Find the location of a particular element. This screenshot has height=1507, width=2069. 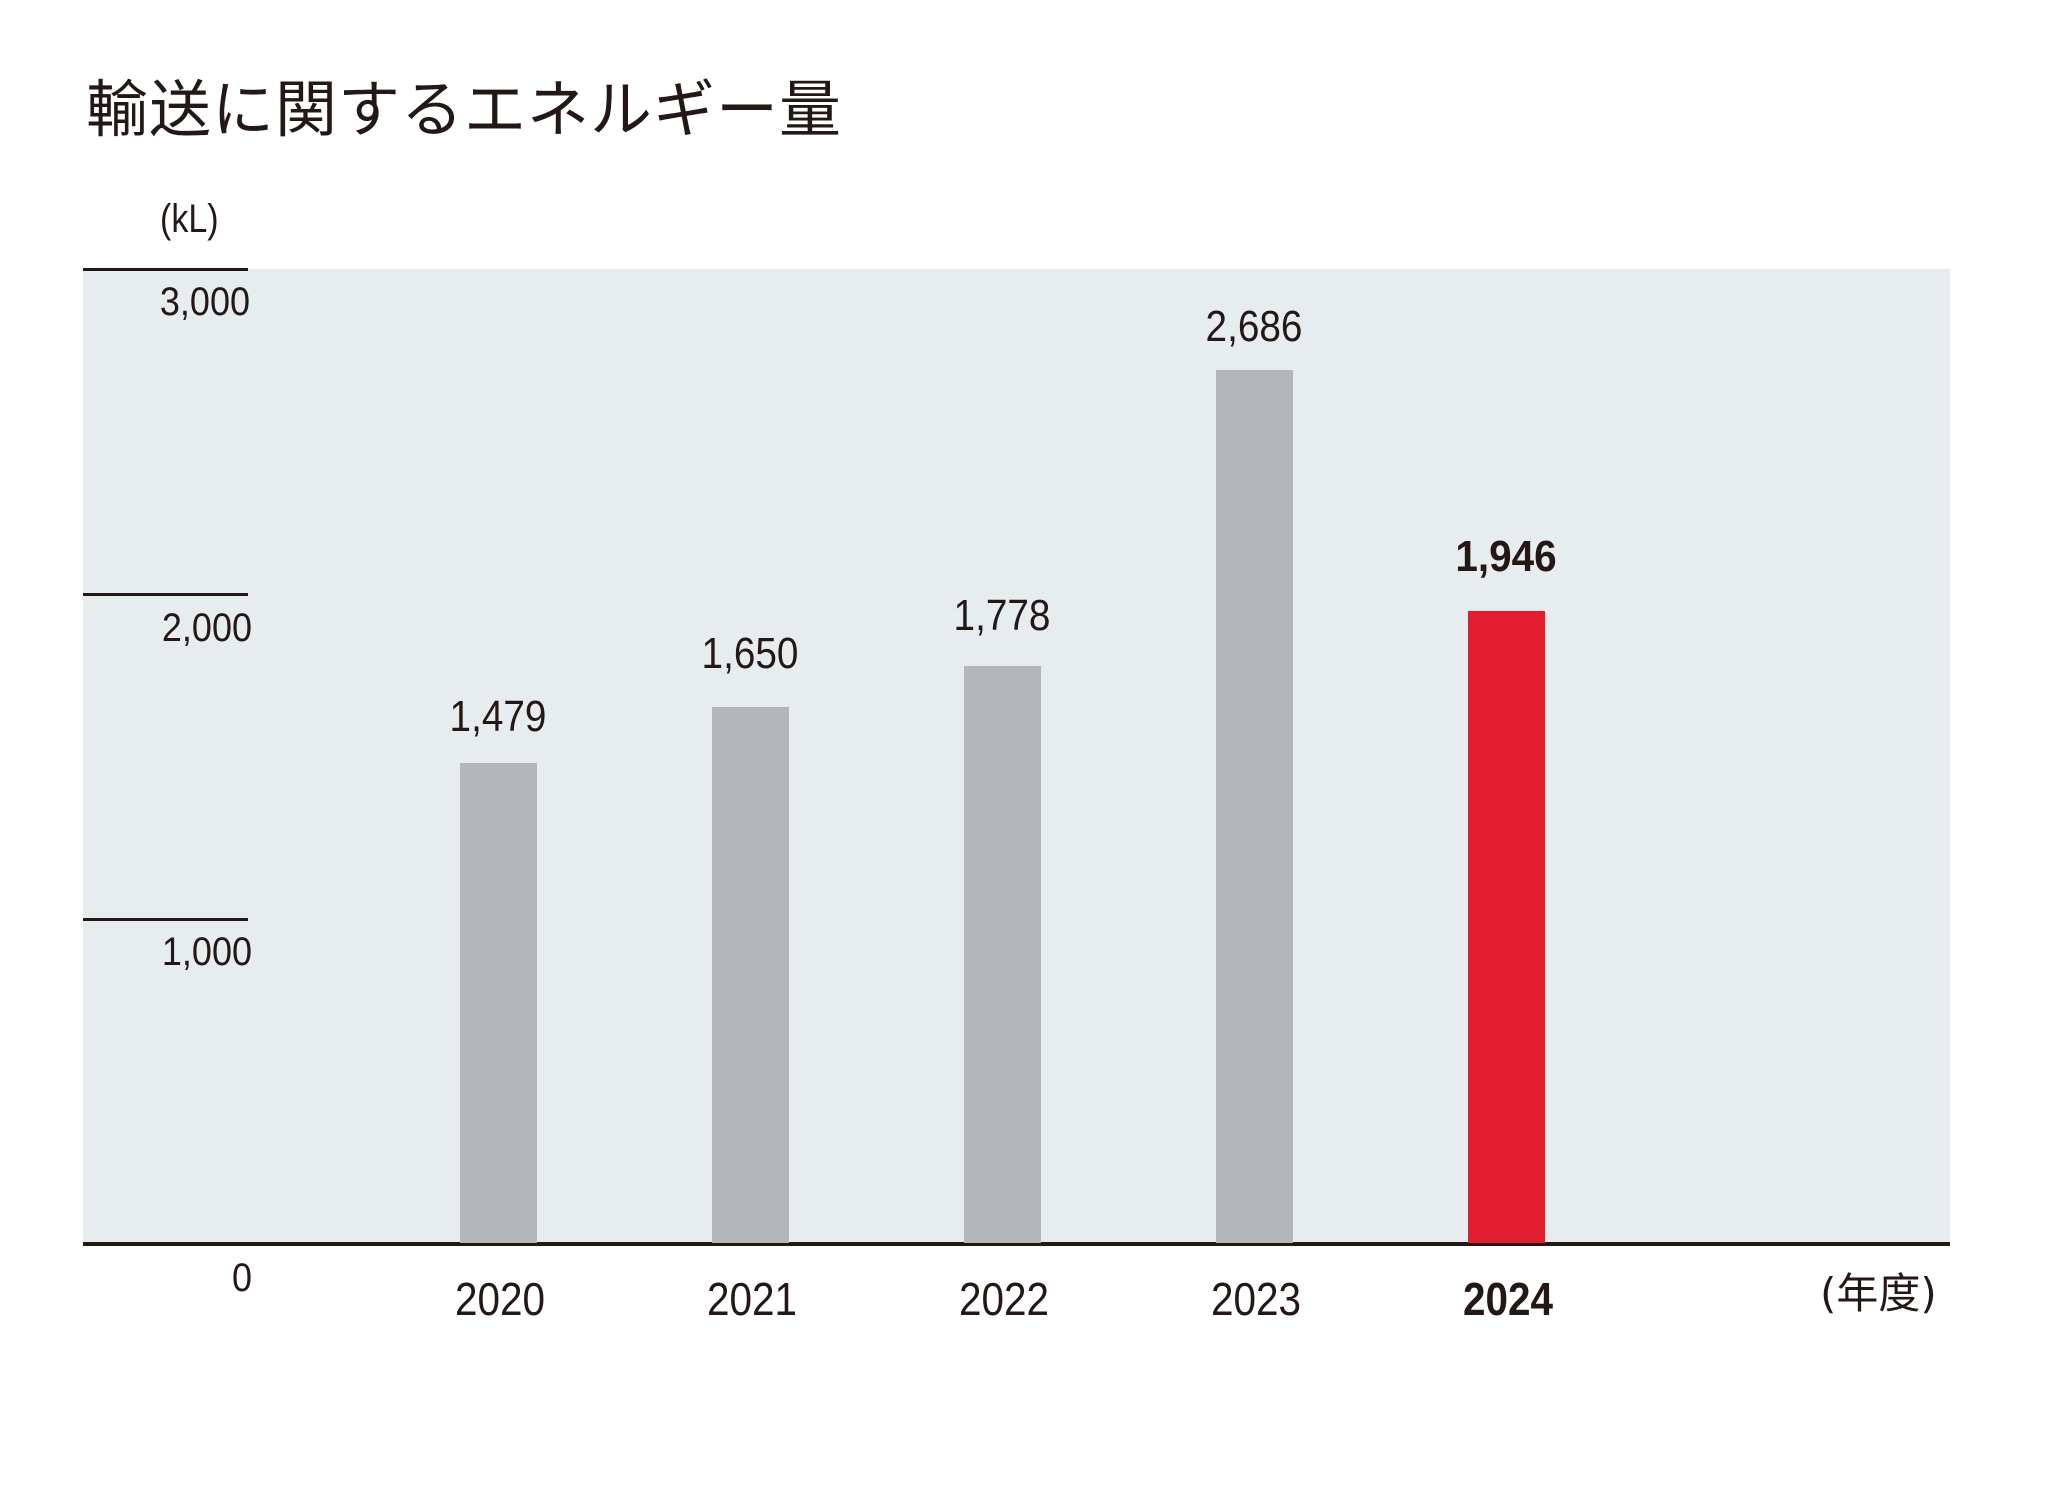

bar-2020 is located at coordinates (498, 1003).